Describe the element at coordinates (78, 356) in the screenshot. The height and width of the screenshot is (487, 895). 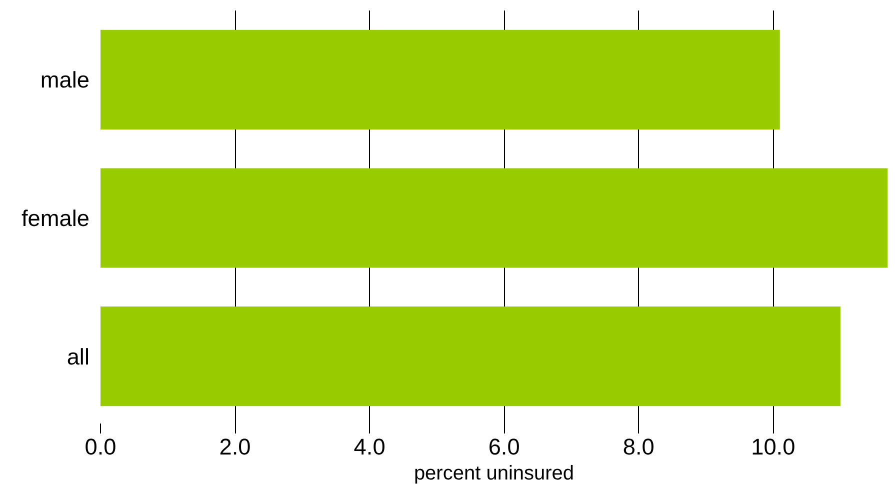
I see `y-tick-label: all` at that location.